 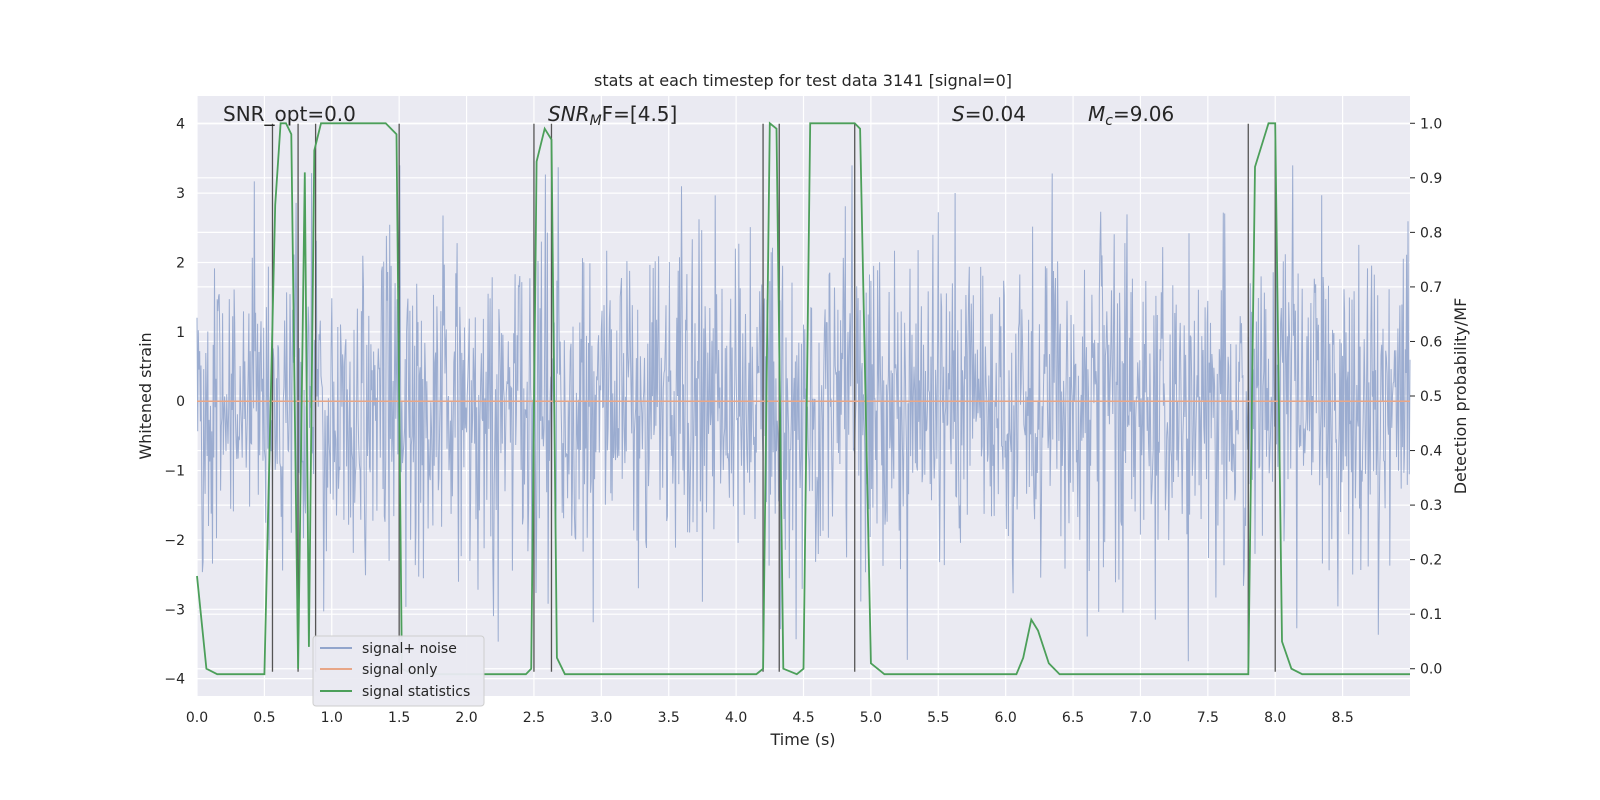 What do you see at coordinates (180, 402) in the screenshot?
I see `y-tick-label: 0` at bounding box center [180, 402].